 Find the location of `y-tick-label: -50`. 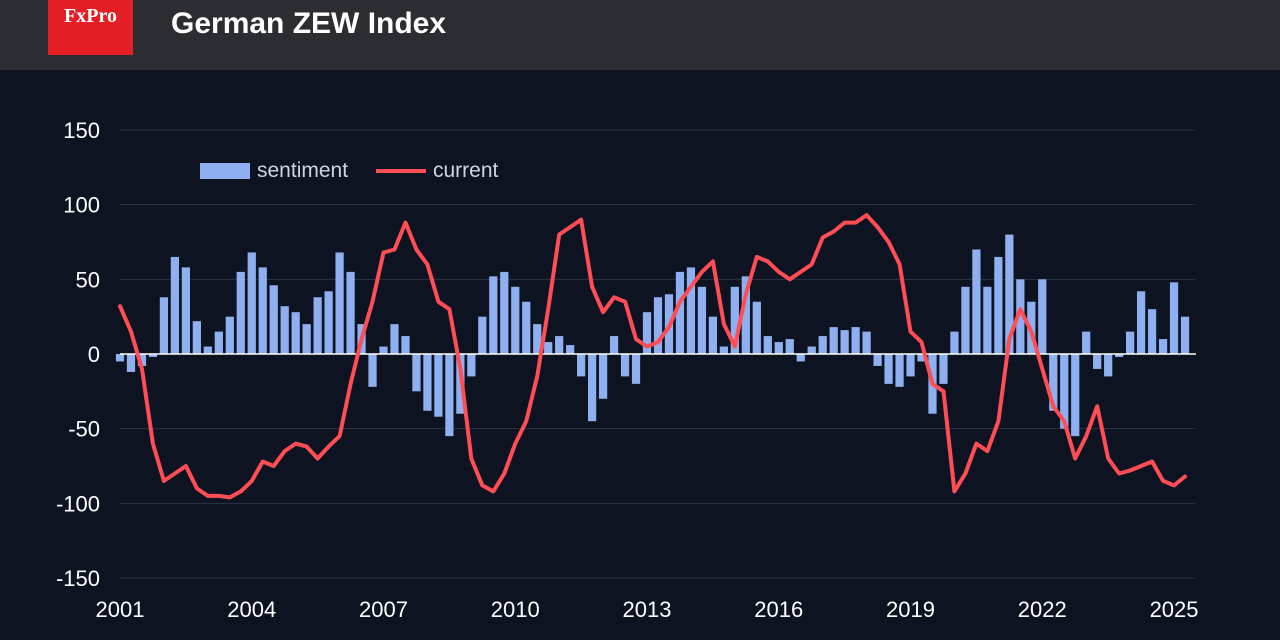

y-tick-label: -50 is located at coordinates (84, 429).